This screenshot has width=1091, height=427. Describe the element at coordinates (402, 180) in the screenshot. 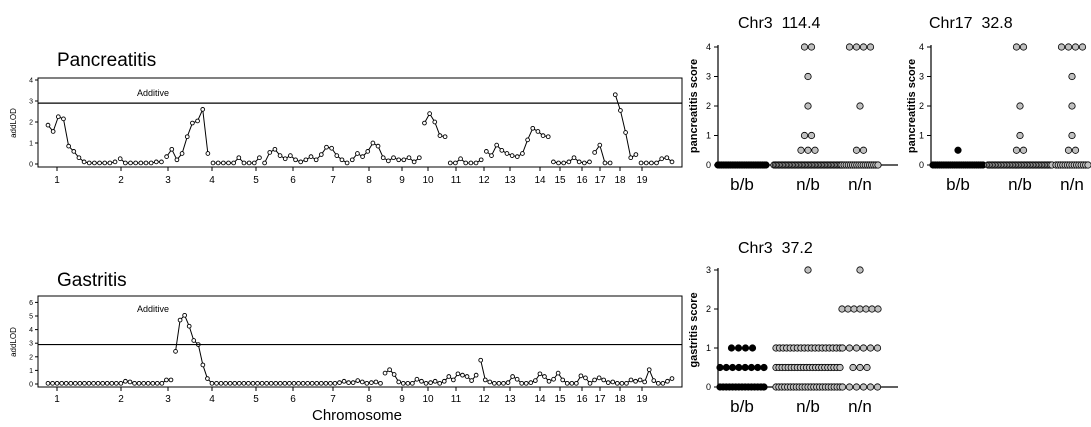

I see `chromosome-label: 9` at that location.